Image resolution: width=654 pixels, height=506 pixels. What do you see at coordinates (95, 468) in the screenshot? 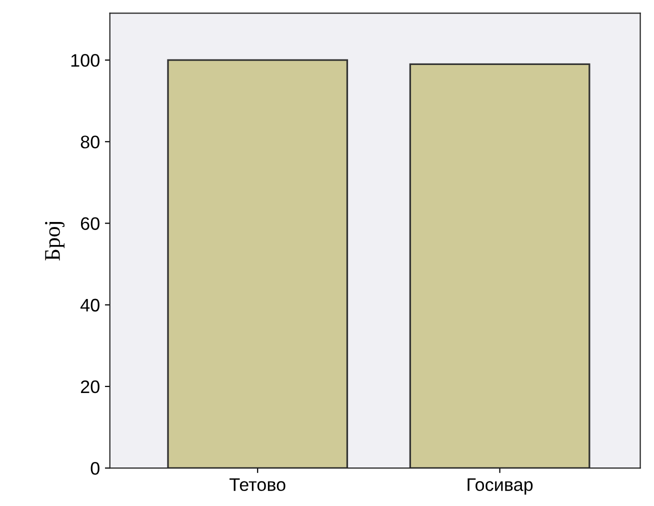
I see `y-tick-label: 0` at bounding box center [95, 468].